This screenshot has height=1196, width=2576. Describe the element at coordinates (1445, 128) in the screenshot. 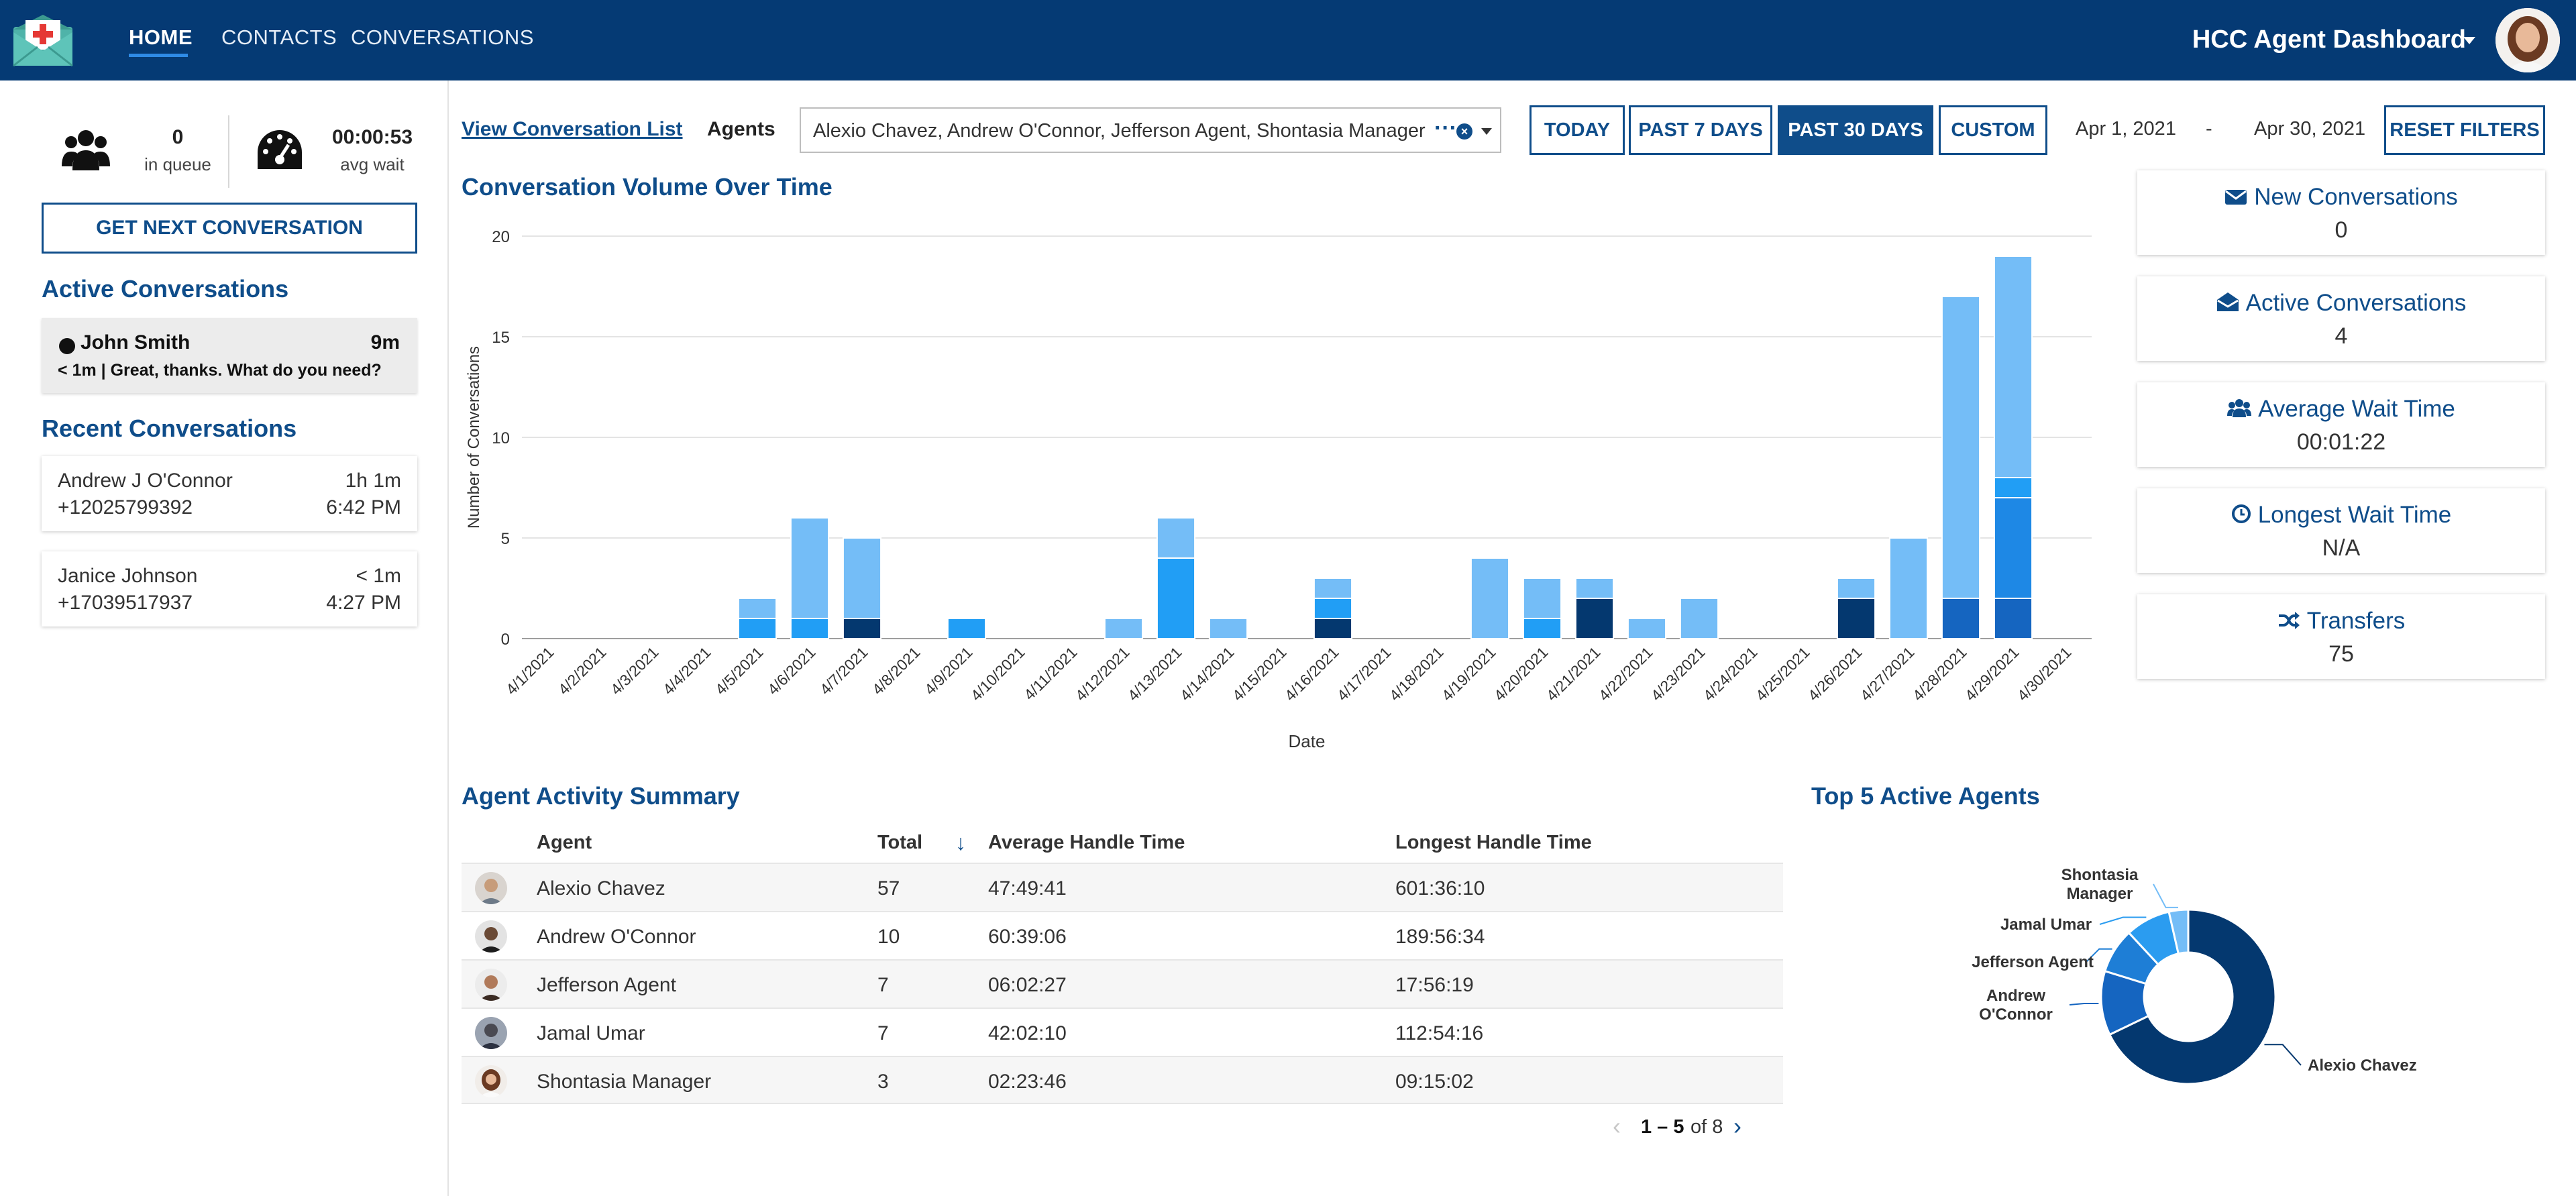

I see `more-icon: ···` at that location.